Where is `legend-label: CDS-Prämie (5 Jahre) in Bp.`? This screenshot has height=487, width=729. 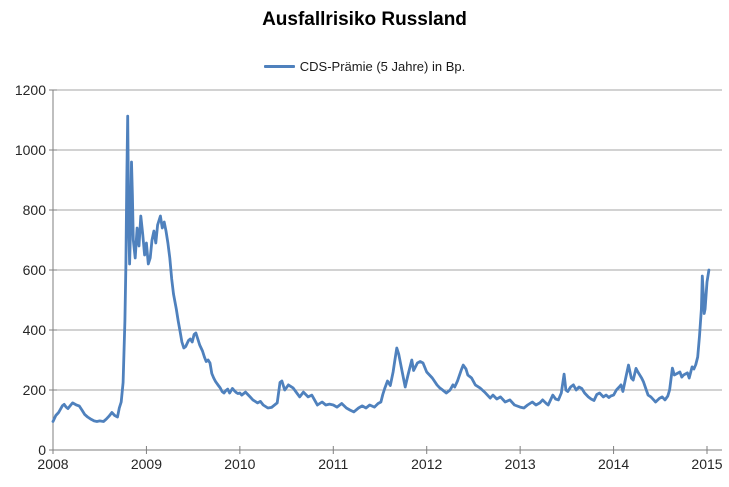
legend-label: CDS-Prämie (5 Jahre) in Bp. is located at coordinates (382, 66).